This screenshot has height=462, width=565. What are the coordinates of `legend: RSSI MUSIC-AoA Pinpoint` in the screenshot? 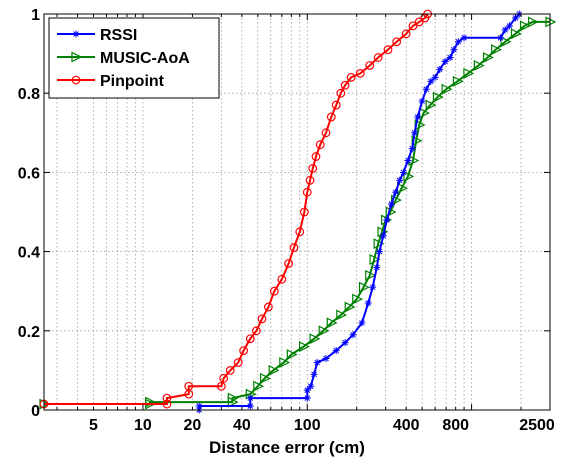 It's located at (134, 58).